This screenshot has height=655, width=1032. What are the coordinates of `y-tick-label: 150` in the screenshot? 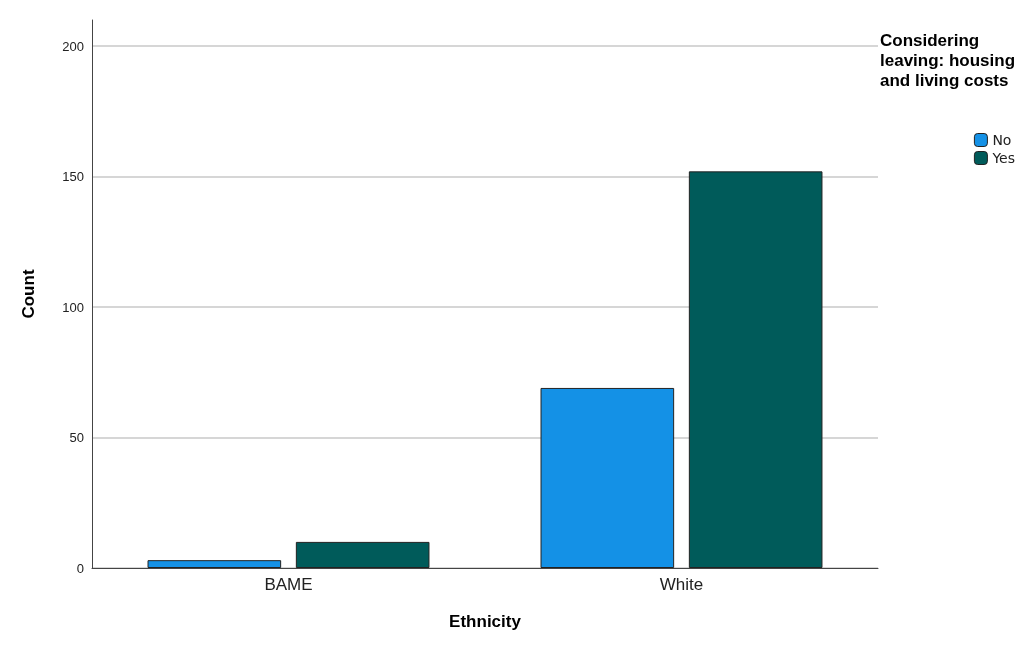 It's located at (73, 177).